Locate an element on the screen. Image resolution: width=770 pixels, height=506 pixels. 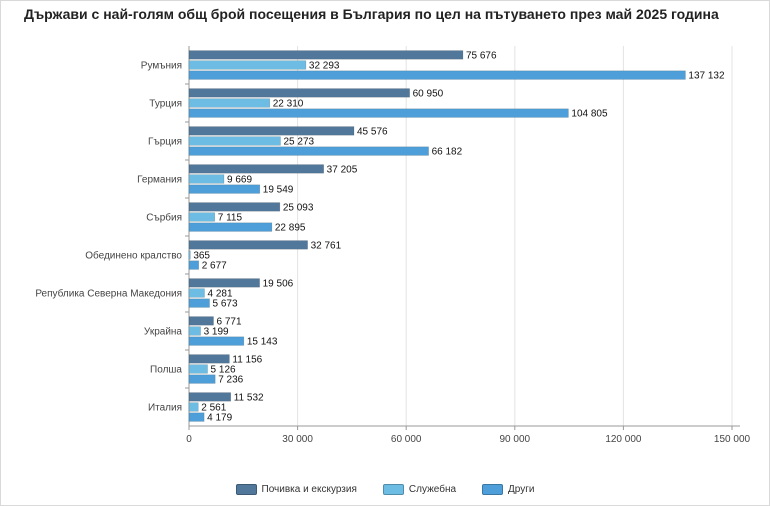
legend-label: Други is located at coordinates (521, 489).